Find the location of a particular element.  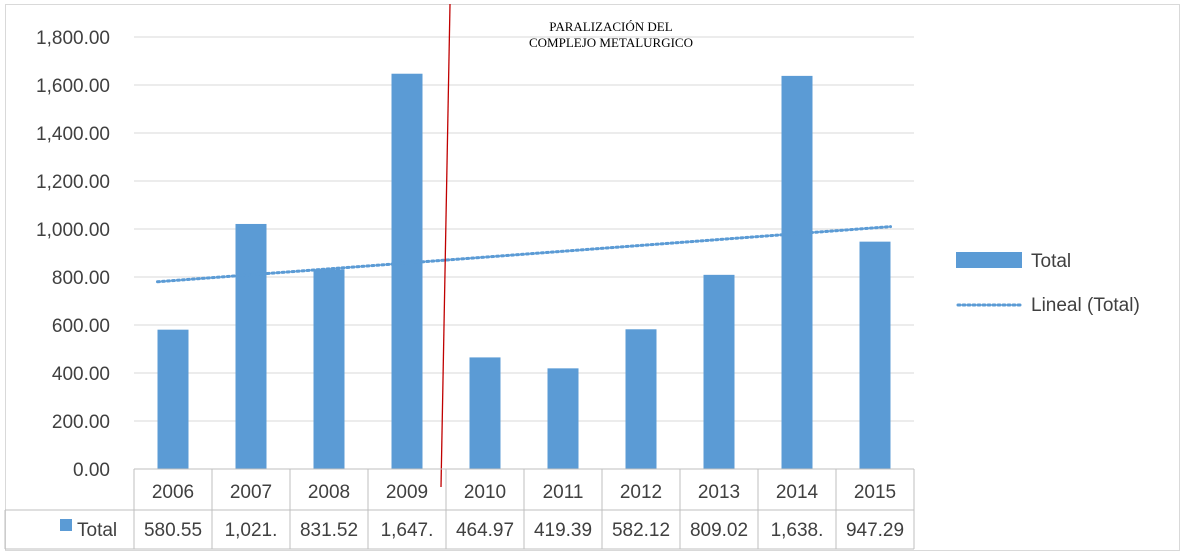

bar-2012 is located at coordinates (641, 399).